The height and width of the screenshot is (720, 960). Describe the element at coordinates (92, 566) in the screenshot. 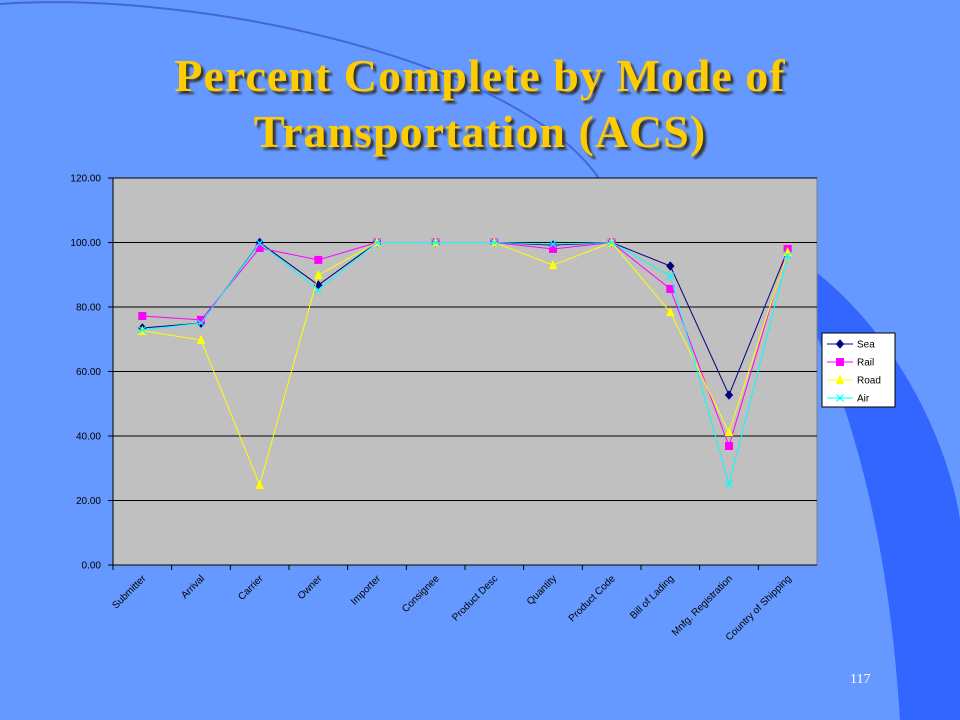

I see `y-tick-label: 0.00` at that location.